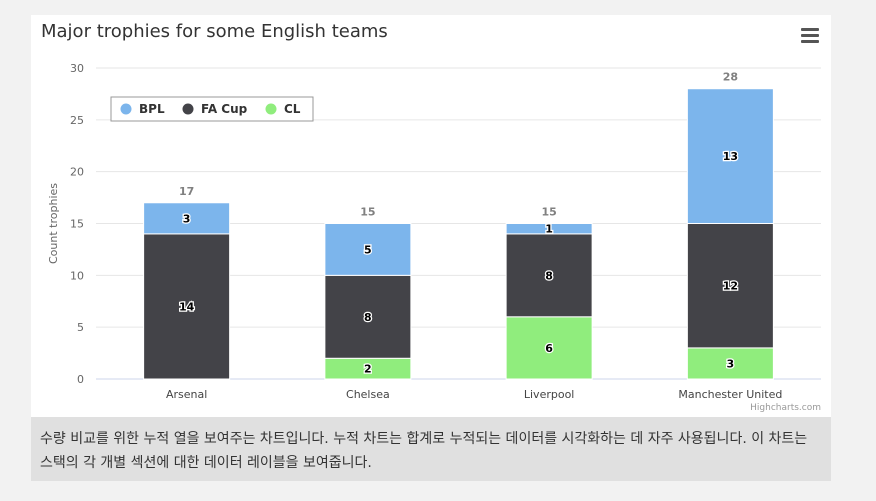 This screenshot has width=876, height=501. I want to click on legend-item-bpl: BPL, so click(152, 109).